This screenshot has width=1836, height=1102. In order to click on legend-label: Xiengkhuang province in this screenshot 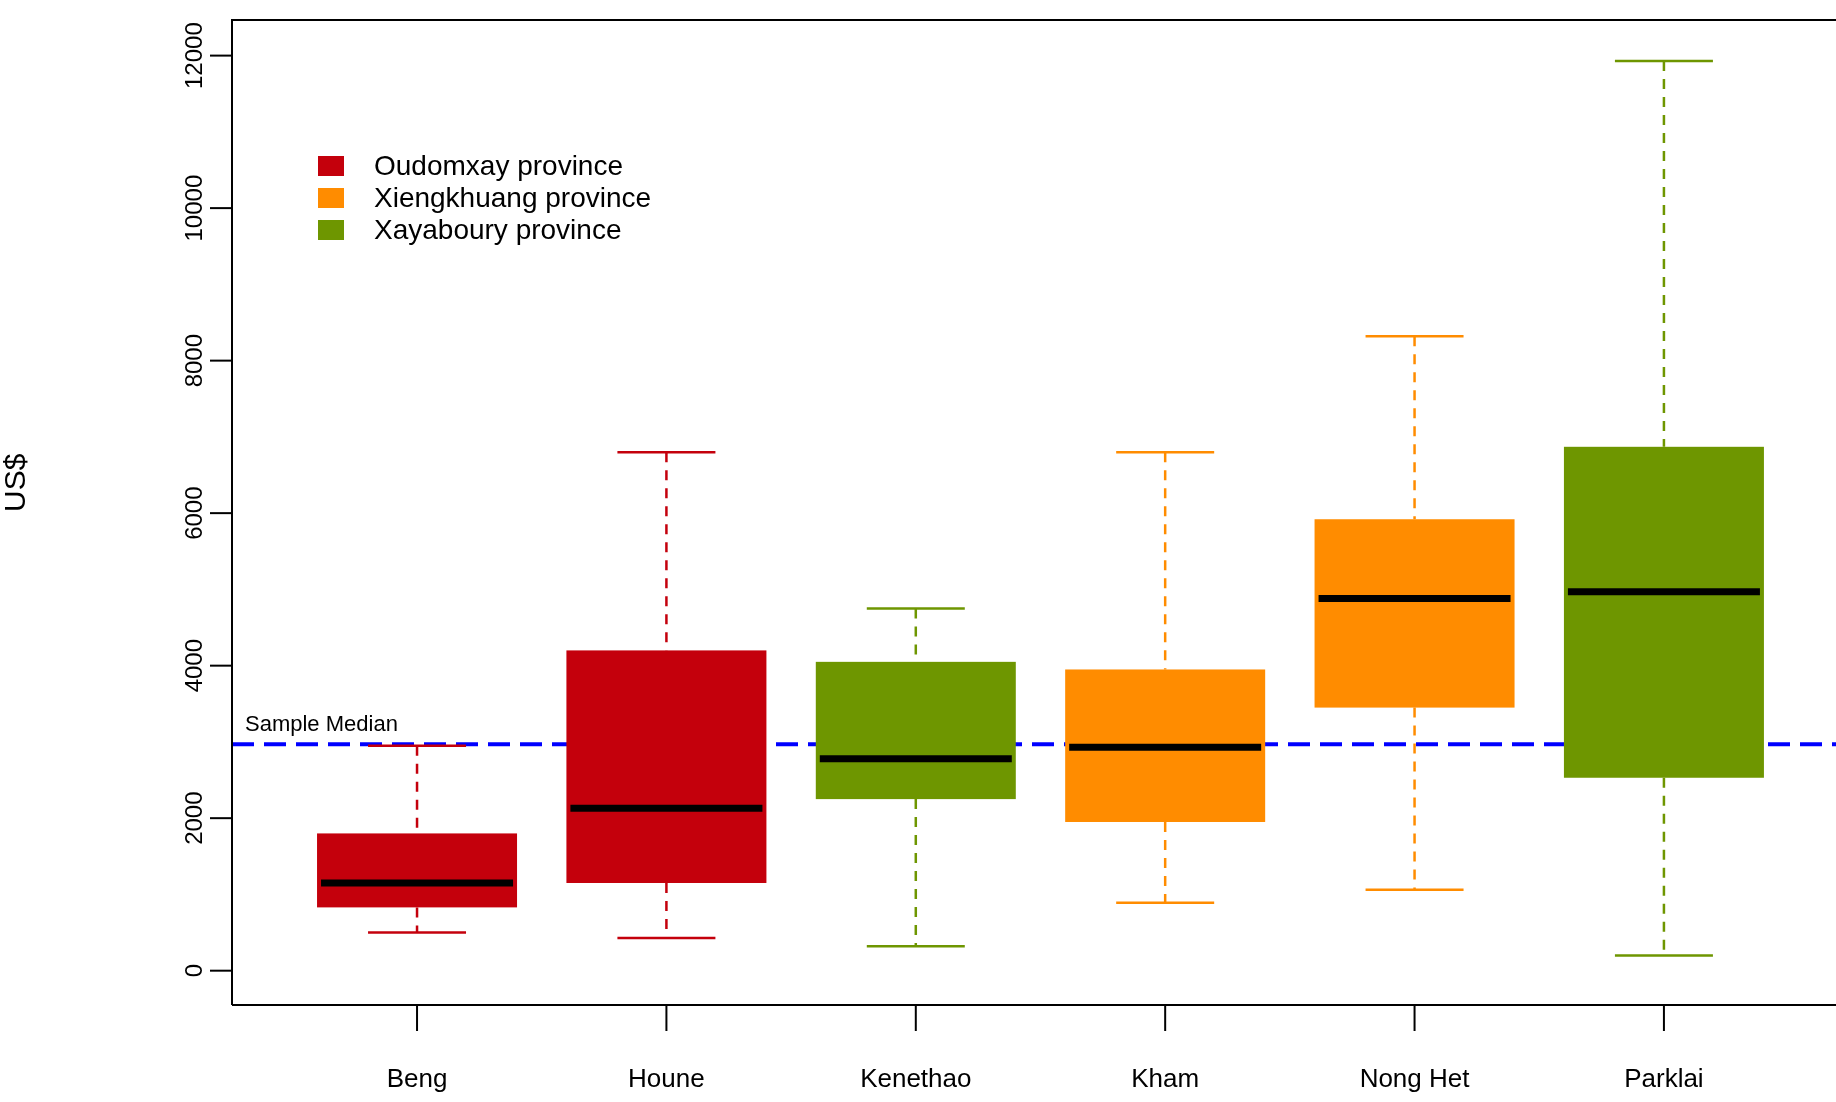, I will do `click(513, 198)`.